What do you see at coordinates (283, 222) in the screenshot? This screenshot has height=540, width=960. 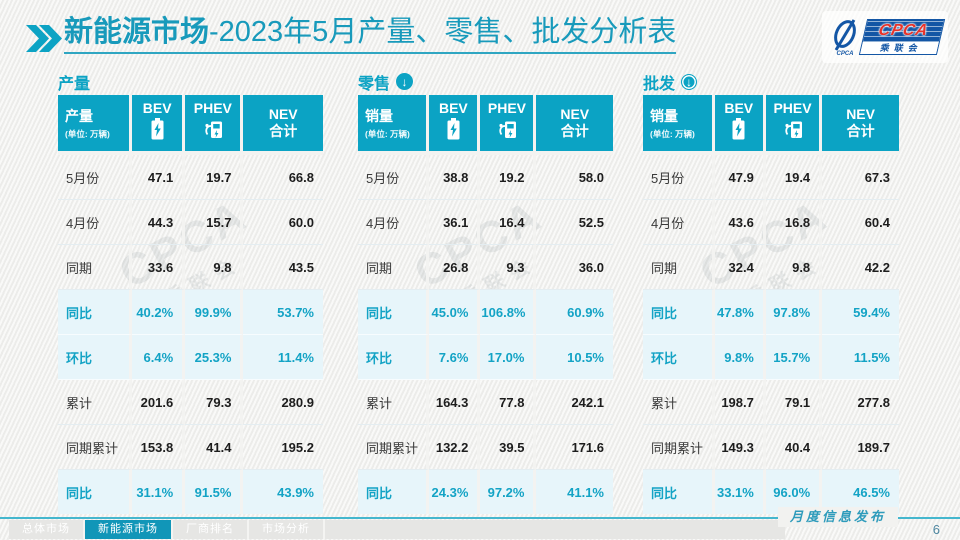 I see `row-value-nev: 60.0` at bounding box center [283, 222].